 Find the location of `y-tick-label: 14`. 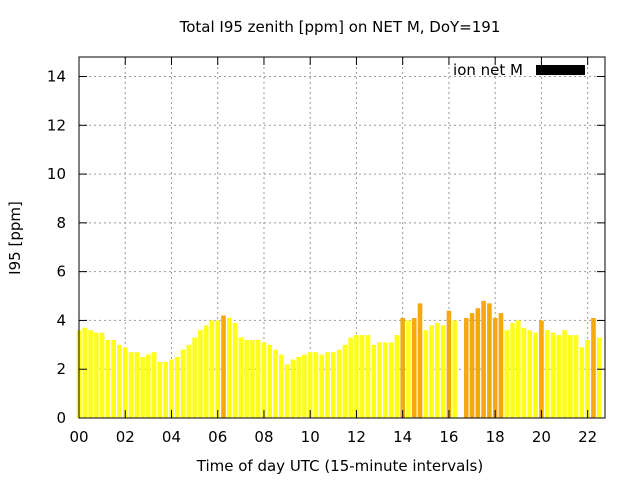

y-tick-label: 14 is located at coordinates (56, 77).